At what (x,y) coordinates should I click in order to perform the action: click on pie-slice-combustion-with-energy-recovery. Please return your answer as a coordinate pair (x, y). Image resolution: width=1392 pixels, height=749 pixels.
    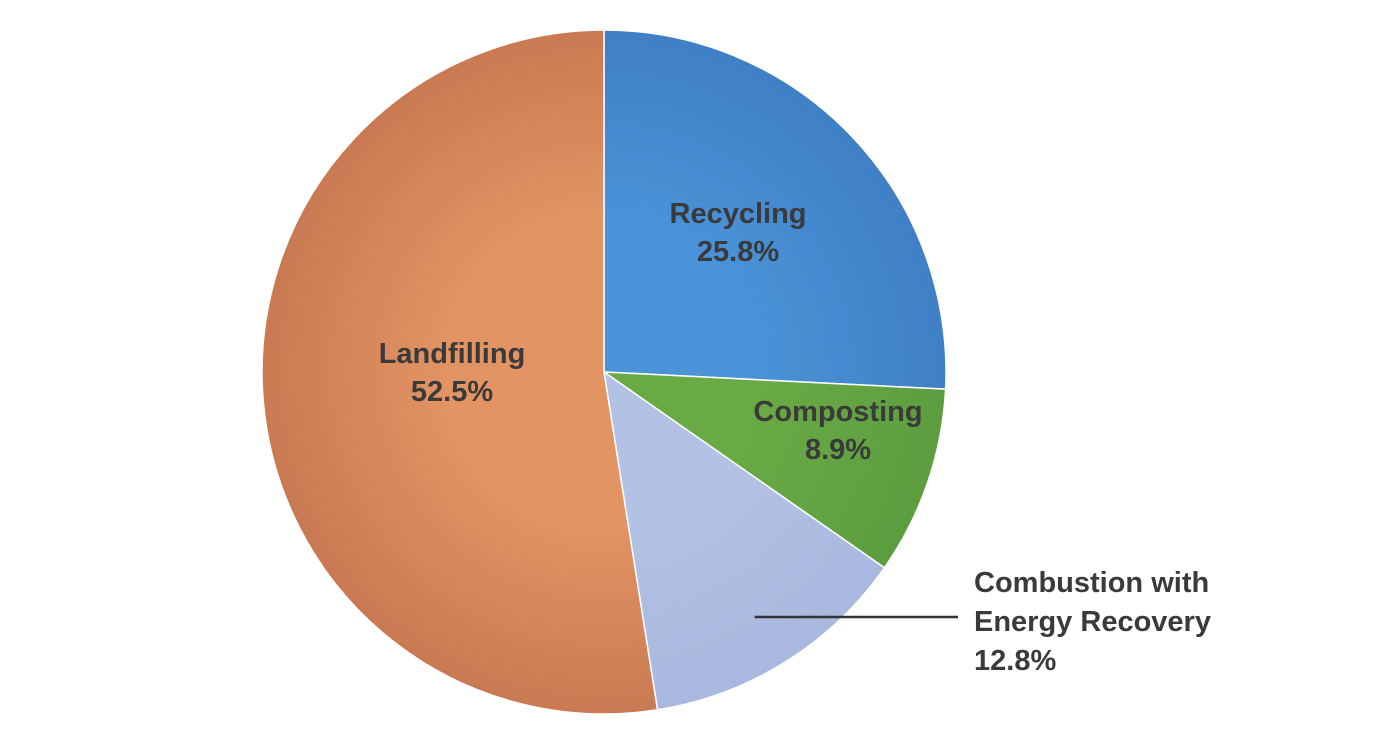
    Looking at the image, I should click on (744, 540).